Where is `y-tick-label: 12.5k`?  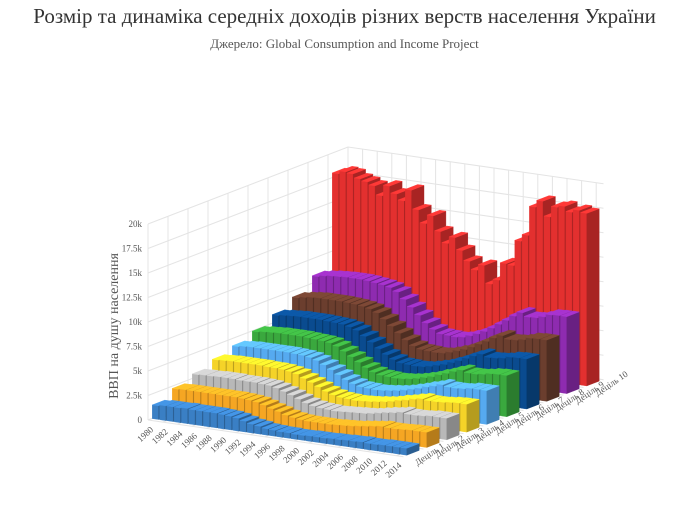
y-tick-label: 12.5k is located at coordinates (132, 298).